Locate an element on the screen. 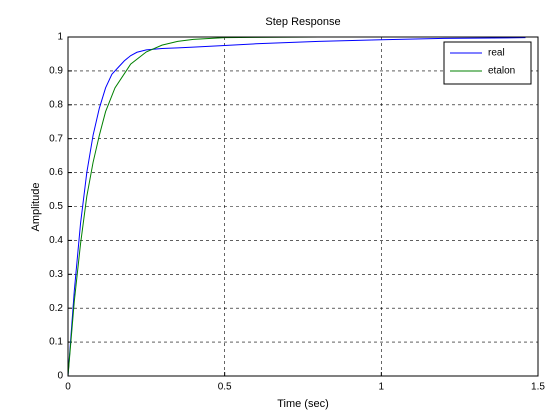 Image resolution: width=560 pixels, height=420 pixels. x-tick-label: 0.5 is located at coordinates (225, 387).